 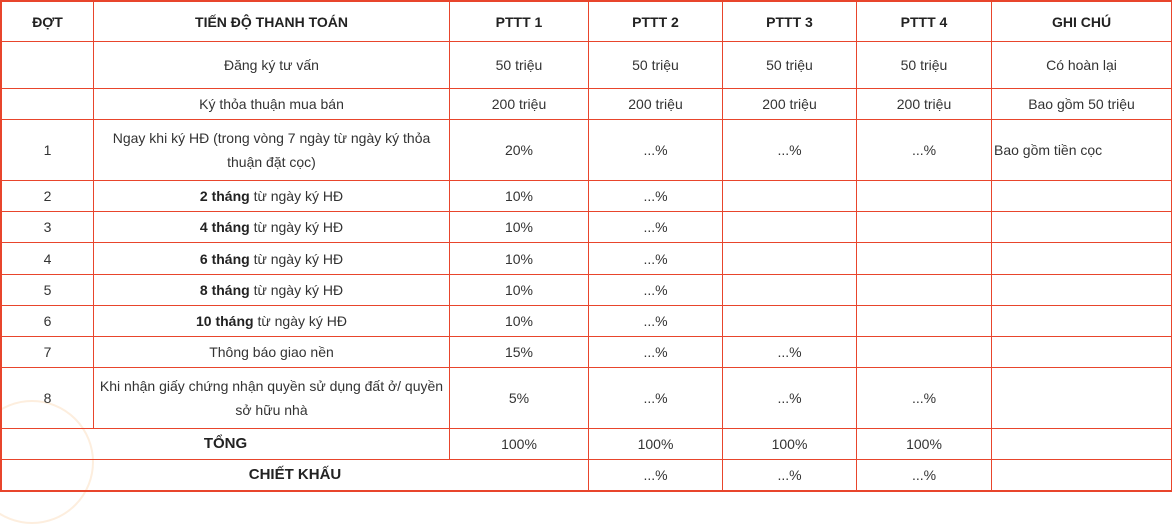 I want to click on label-duration: 6 tháng, so click(x=224, y=258).